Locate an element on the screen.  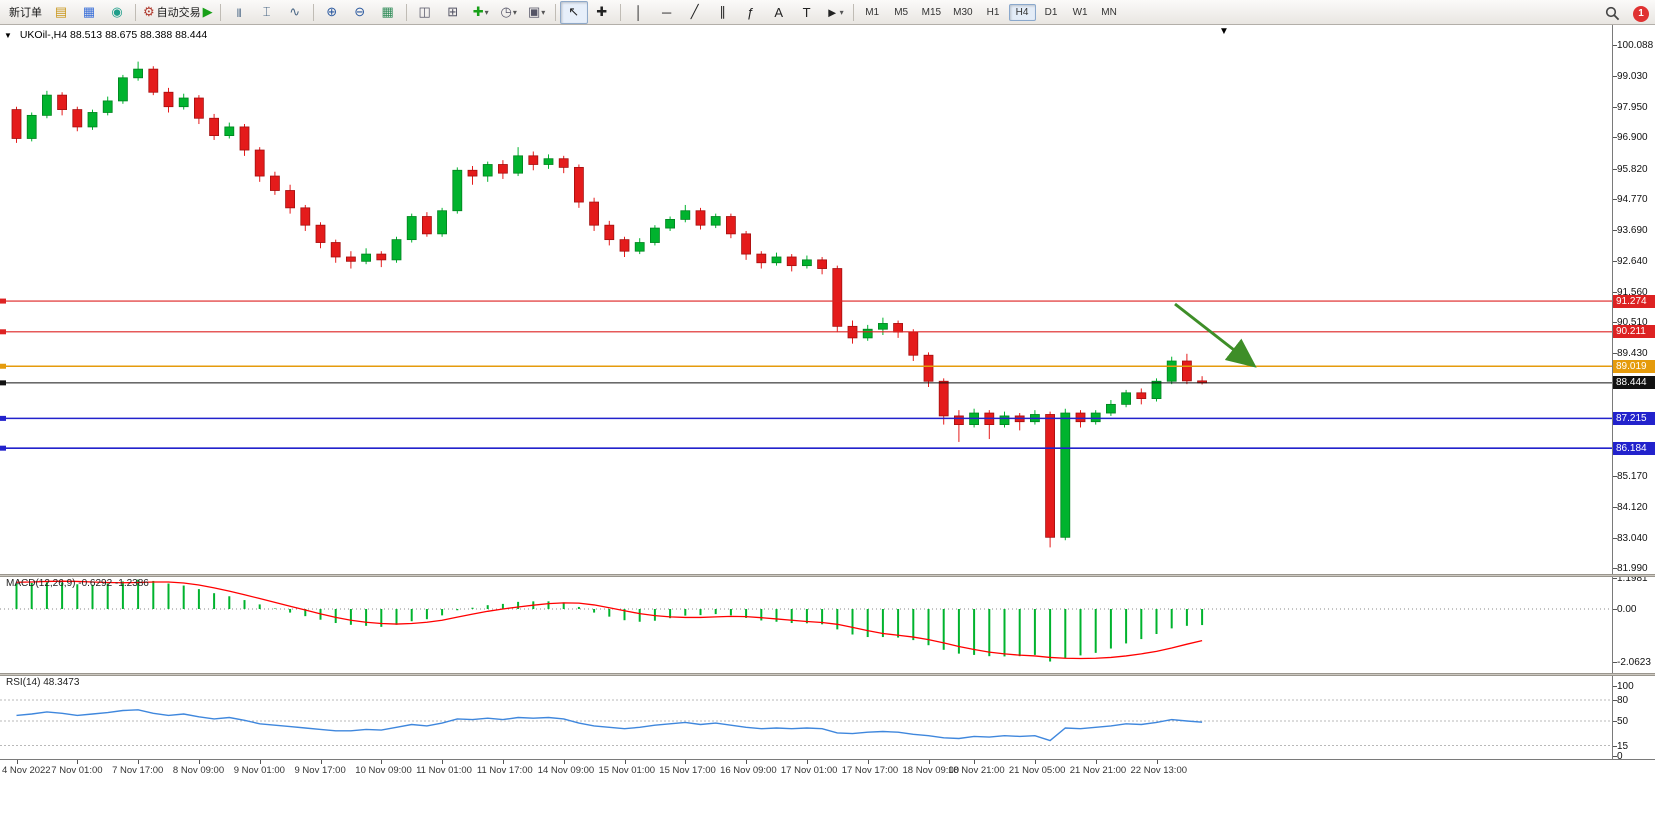
rsi-panel: RSI(14) 48.3473 is located at coordinates (806, 717).